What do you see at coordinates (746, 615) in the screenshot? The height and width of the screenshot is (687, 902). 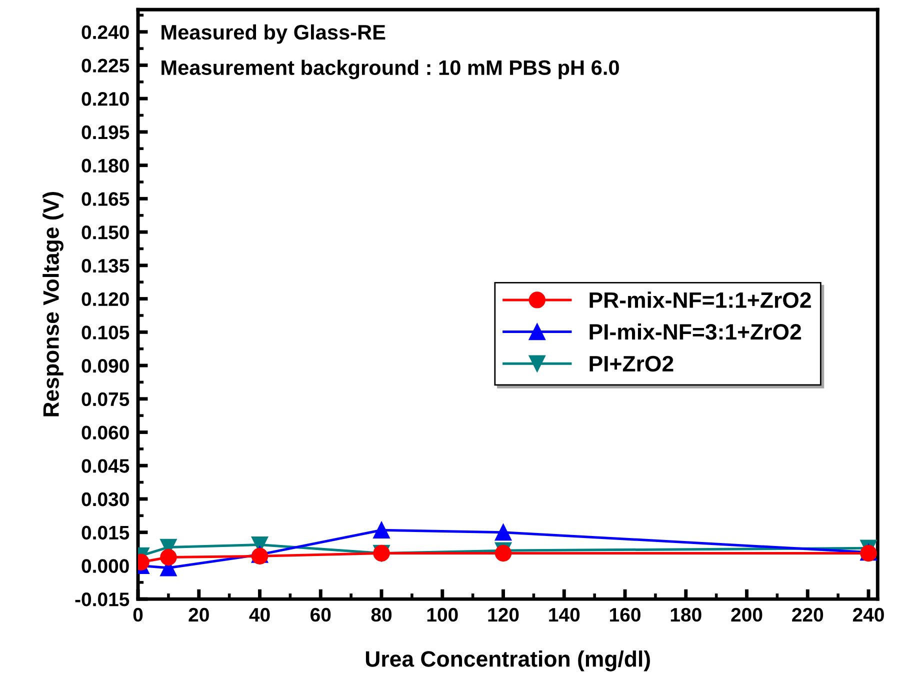 I see `x-tick-label: 200` at bounding box center [746, 615].